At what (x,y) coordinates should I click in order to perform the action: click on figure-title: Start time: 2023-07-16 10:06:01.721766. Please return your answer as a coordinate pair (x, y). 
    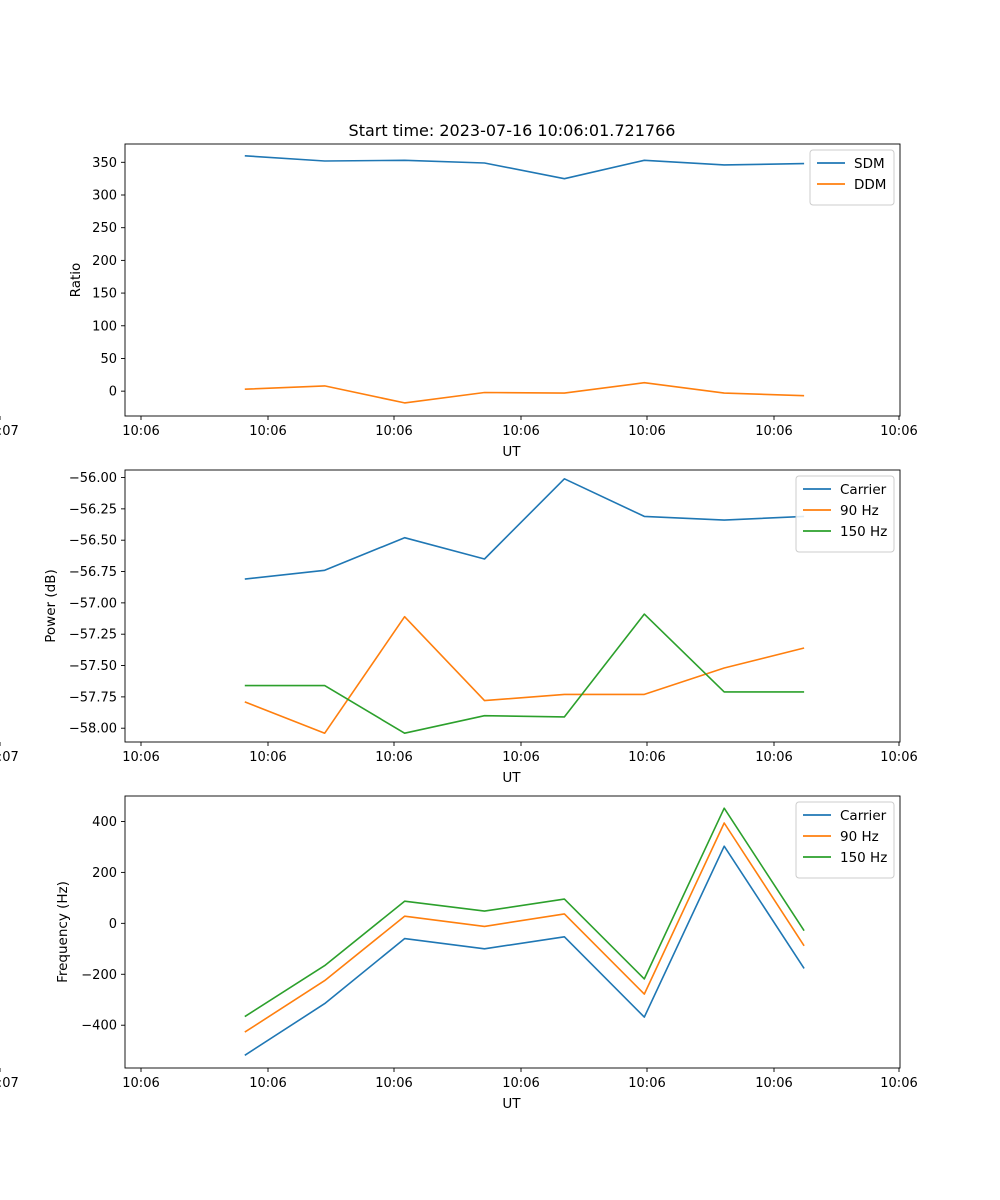
    Looking at the image, I should click on (512, 130).